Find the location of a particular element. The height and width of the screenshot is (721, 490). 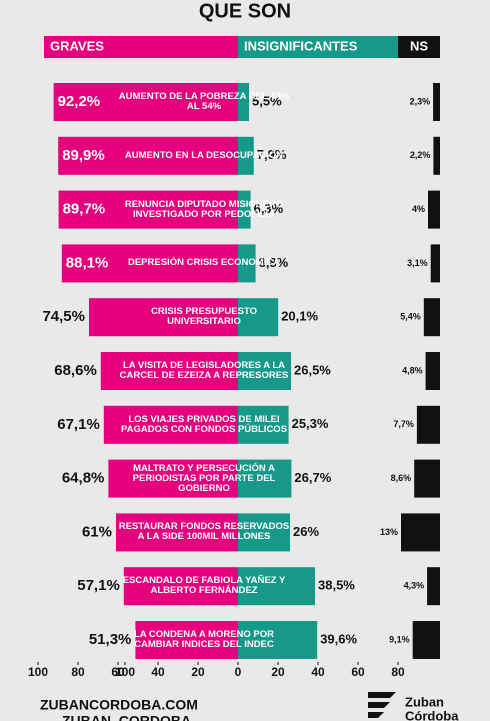

value-label: 39,6% is located at coordinates (338, 638).